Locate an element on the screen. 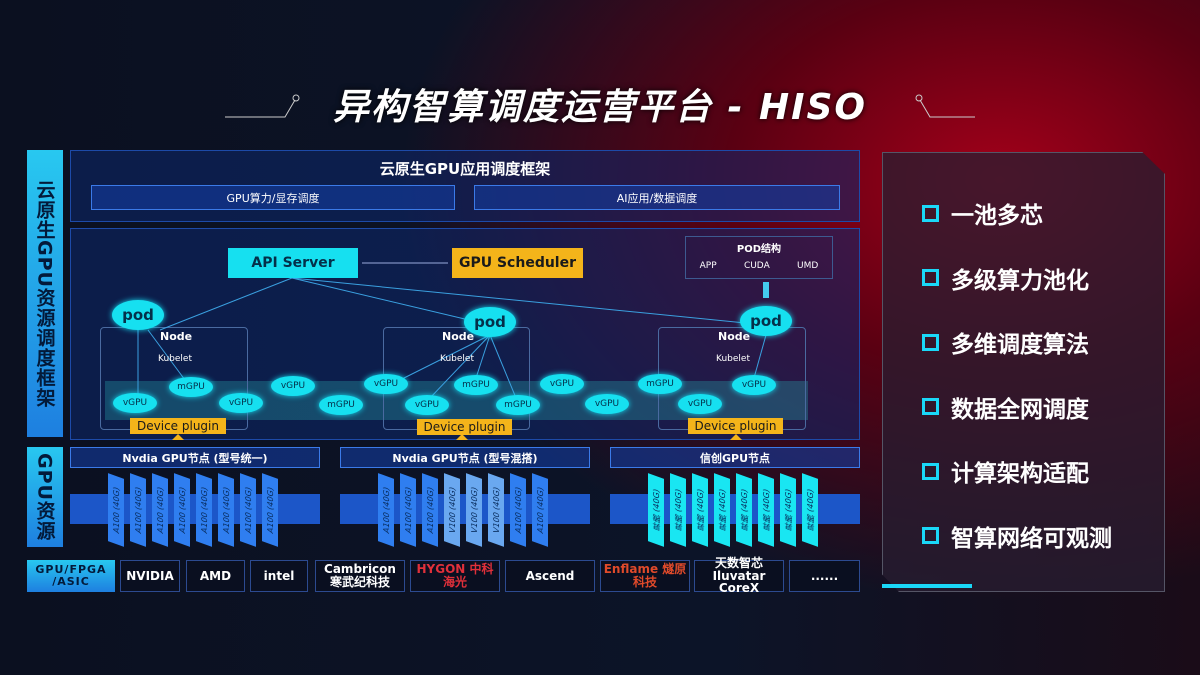  feature-label: 数据全网调度 is located at coordinates (1020, 409).